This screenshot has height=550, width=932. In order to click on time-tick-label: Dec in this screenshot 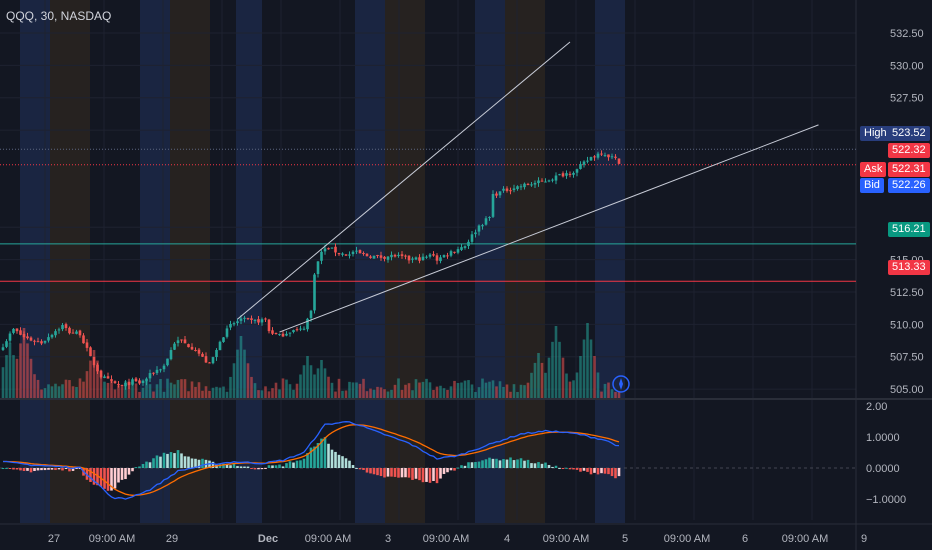, I will do `click(268, 539)`.